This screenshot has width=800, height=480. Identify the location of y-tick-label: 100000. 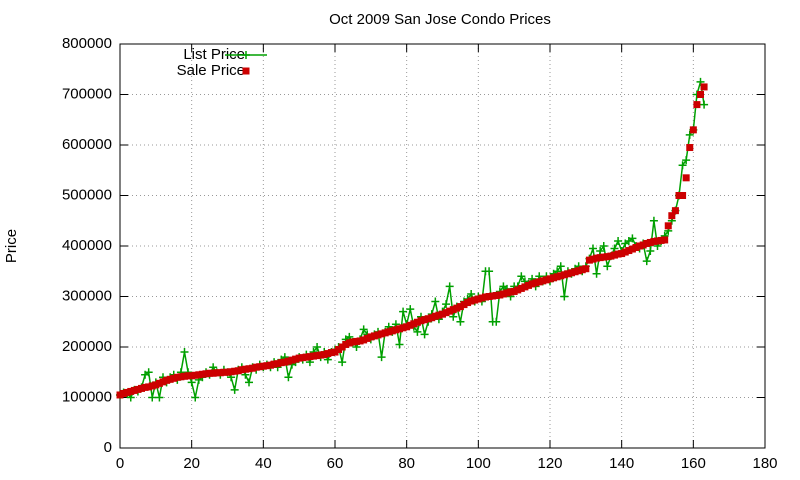
(87, 396).